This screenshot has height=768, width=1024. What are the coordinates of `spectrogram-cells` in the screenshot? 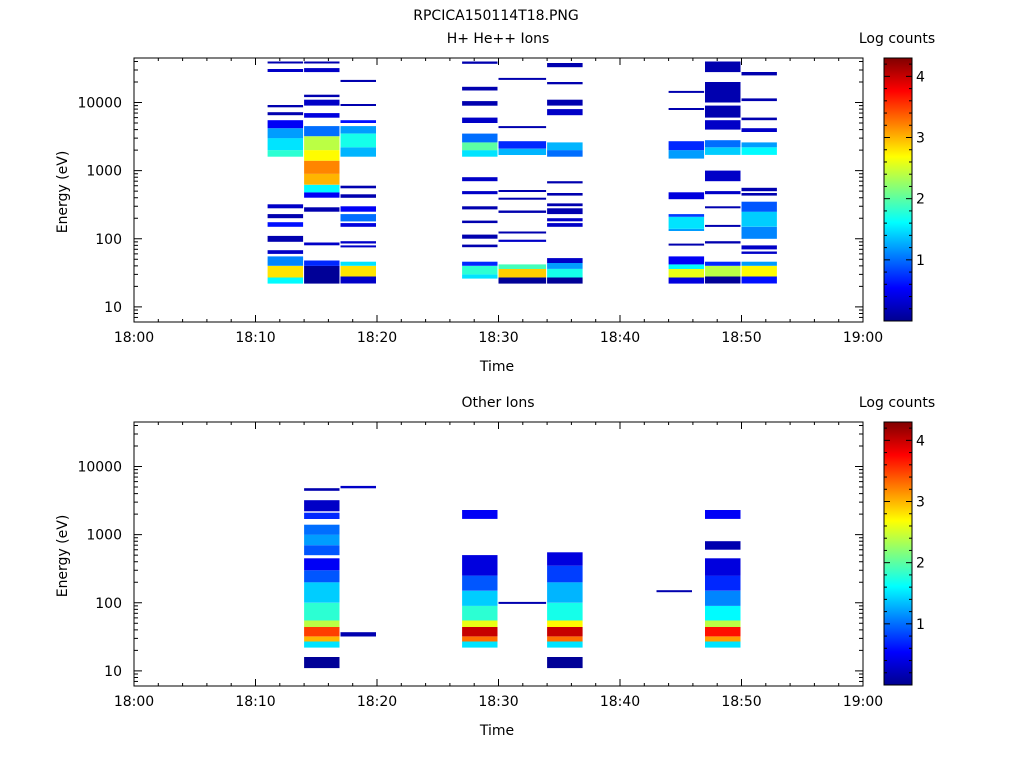 It's located at (522, 172).